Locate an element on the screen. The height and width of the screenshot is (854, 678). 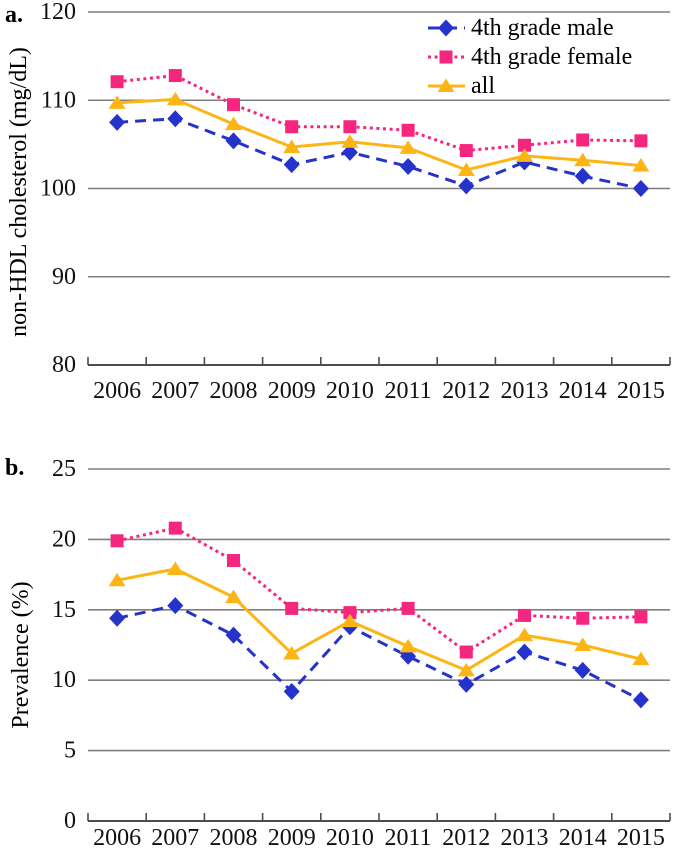
legend-male-swatch-icon is located at coordinates (446, 27).